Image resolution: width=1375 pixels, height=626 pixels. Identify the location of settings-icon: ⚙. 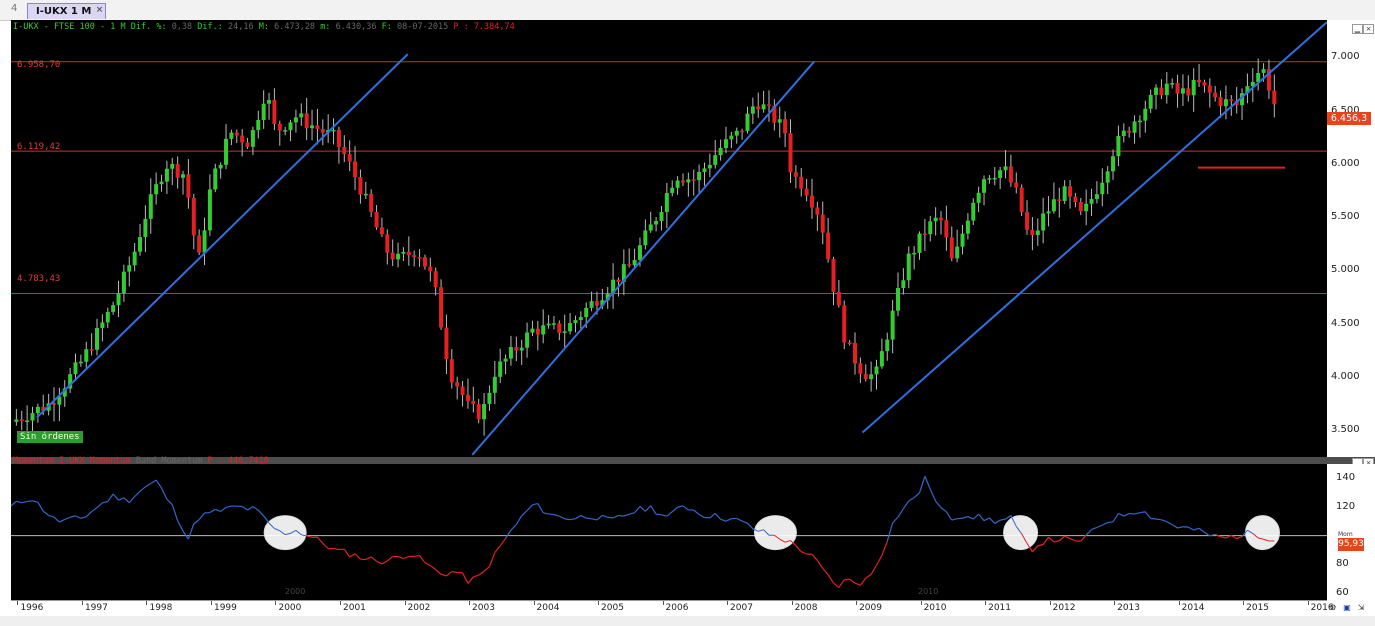
(1333, 607).